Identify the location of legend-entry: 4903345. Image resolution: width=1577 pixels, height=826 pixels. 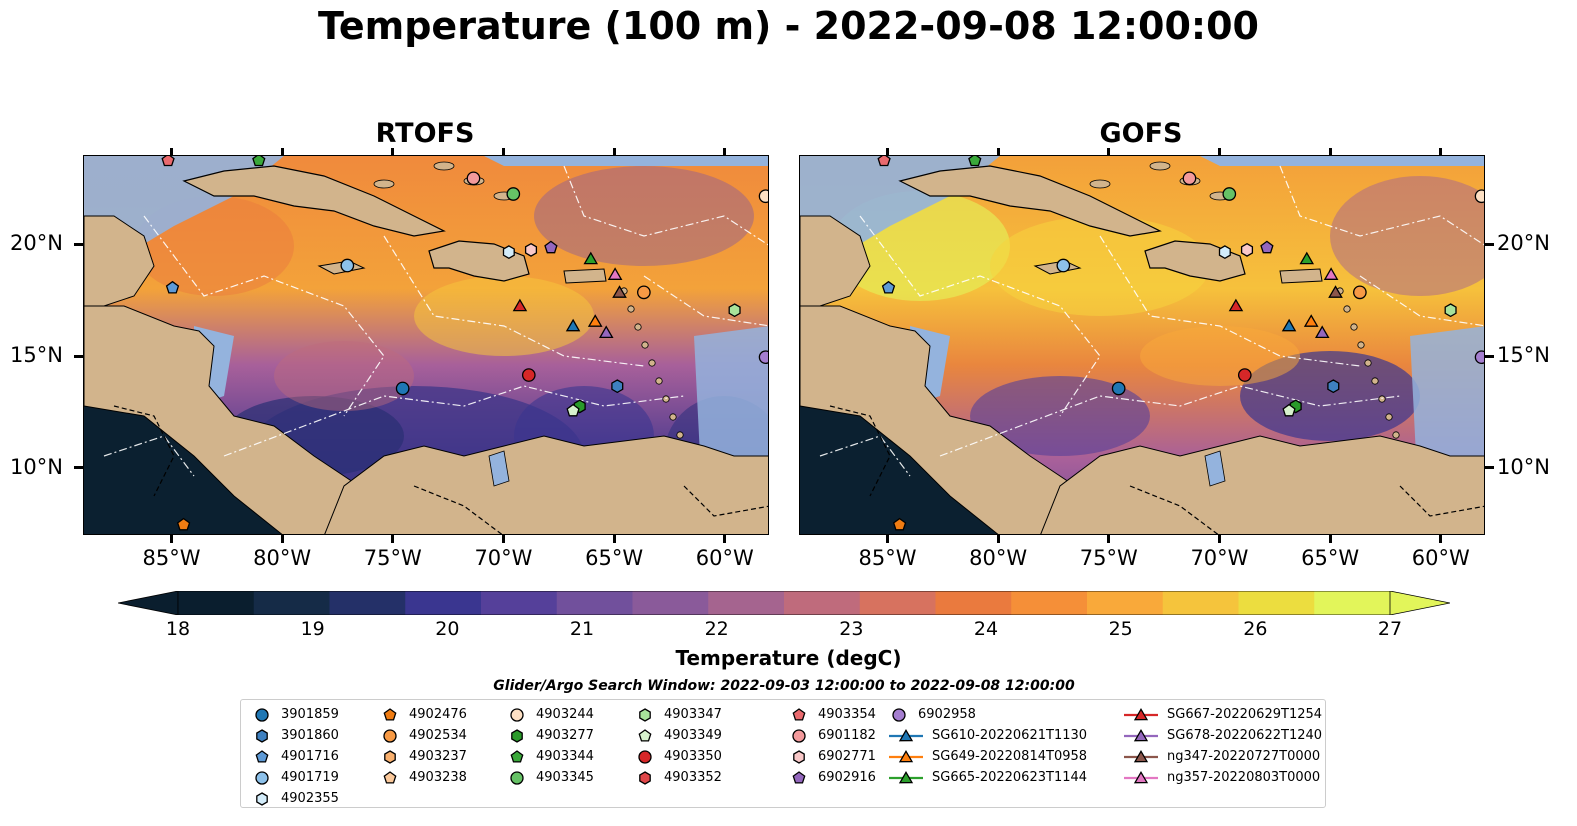
(550, 777).